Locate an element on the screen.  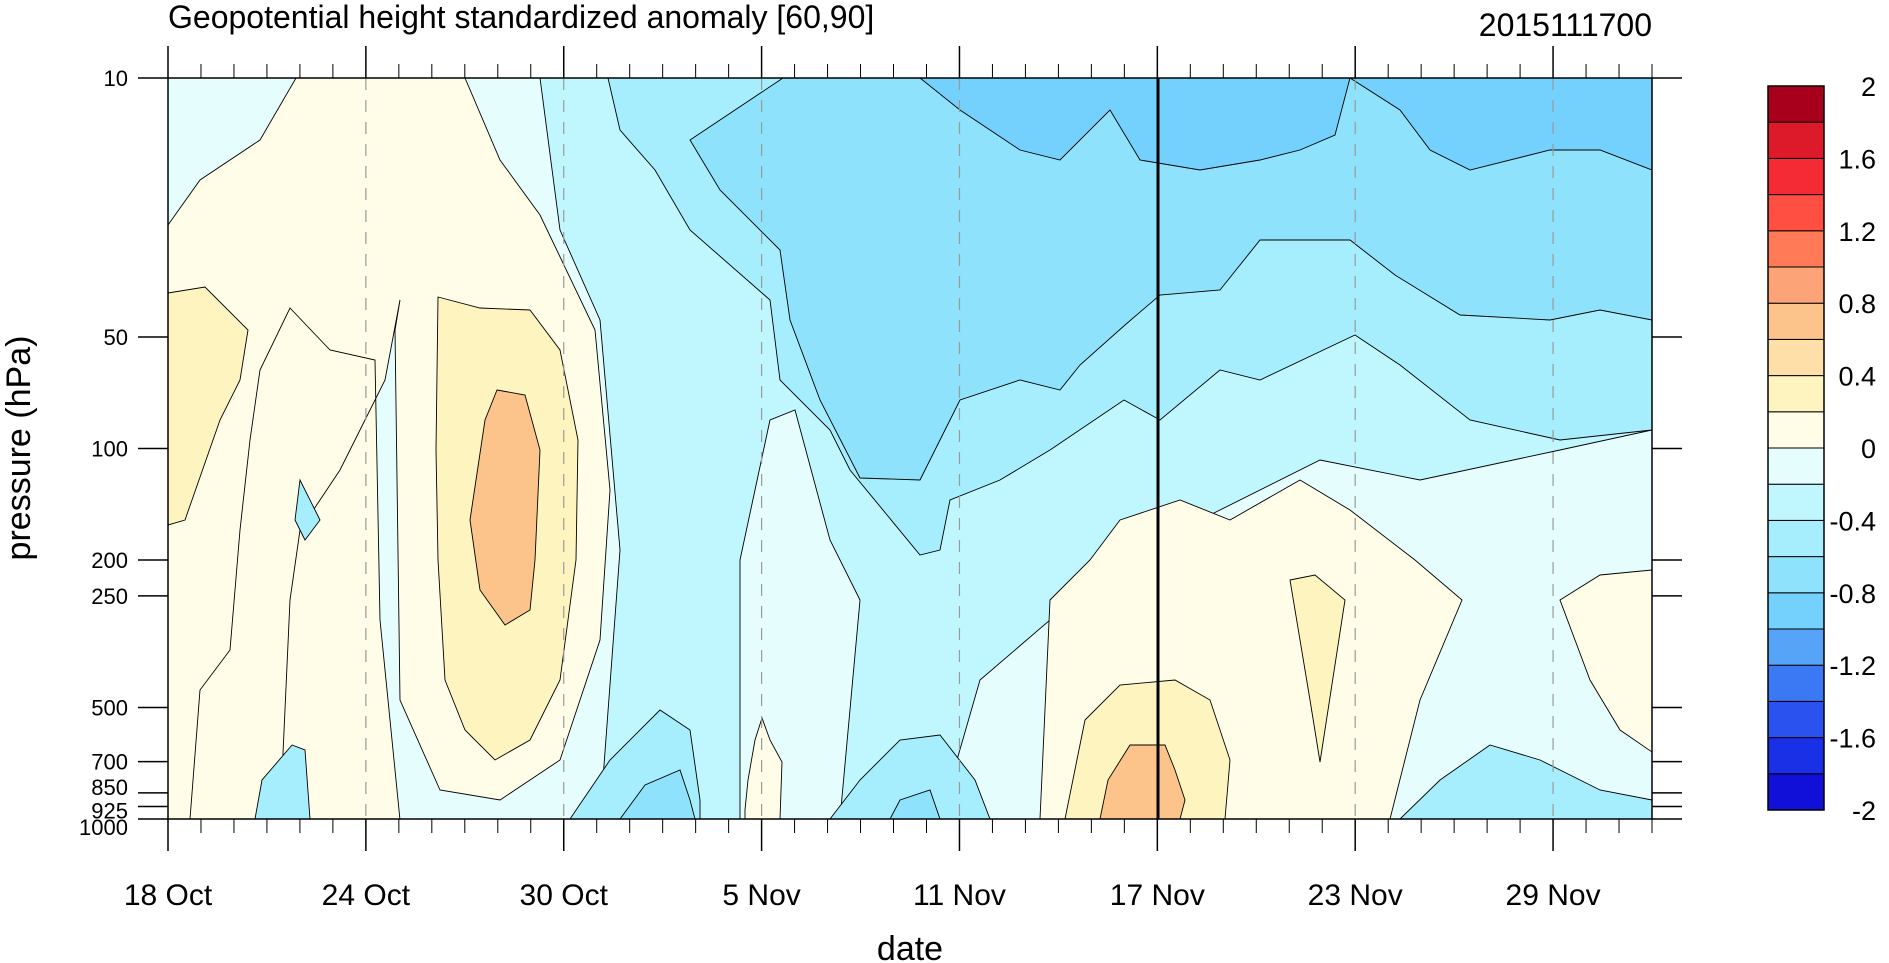
colorbar-label: 0.4 is located at coordinates (1857, 377).